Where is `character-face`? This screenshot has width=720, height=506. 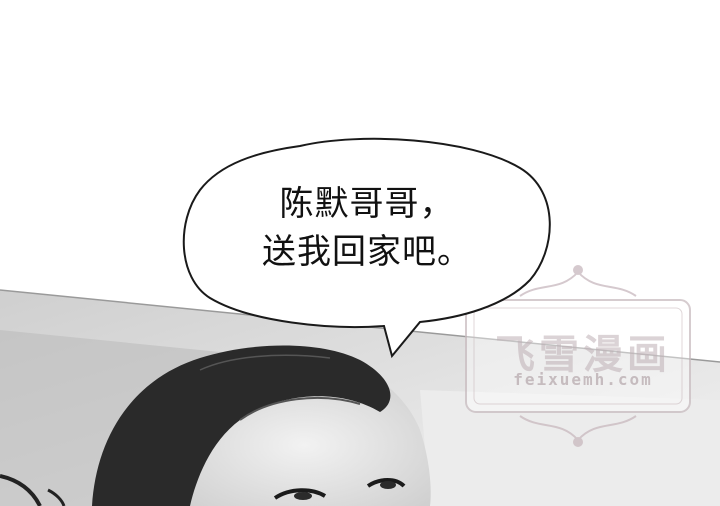 character-face is located at coordinates (261, 425).